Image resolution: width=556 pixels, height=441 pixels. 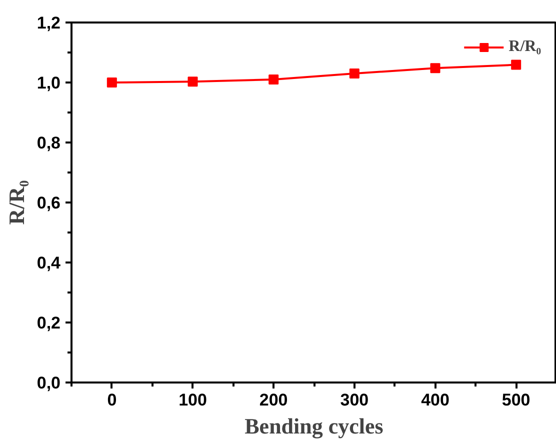 What do you see at coordinates (435, 400) in the screenshot?
I see `x-tick-label: 400` at bounding box center [435, 400].